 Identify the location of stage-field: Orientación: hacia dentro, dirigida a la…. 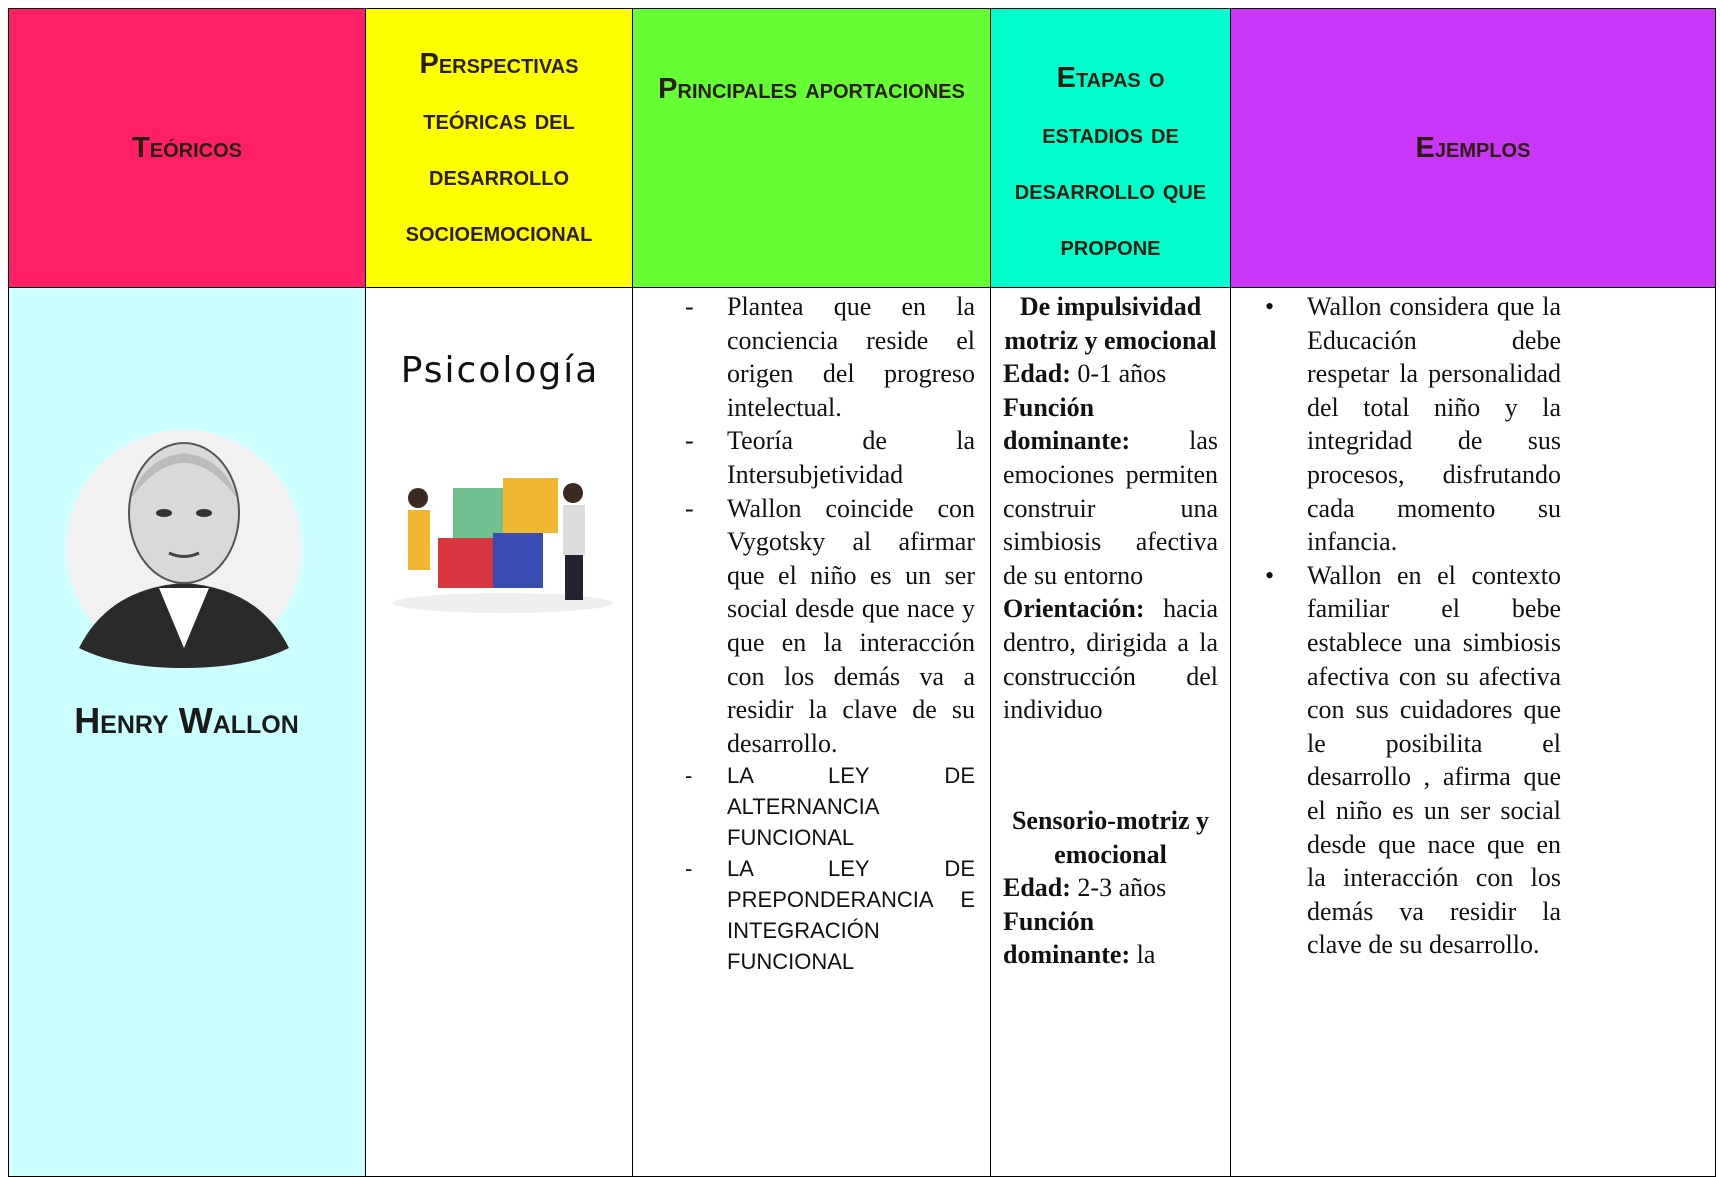
(1110, 659).